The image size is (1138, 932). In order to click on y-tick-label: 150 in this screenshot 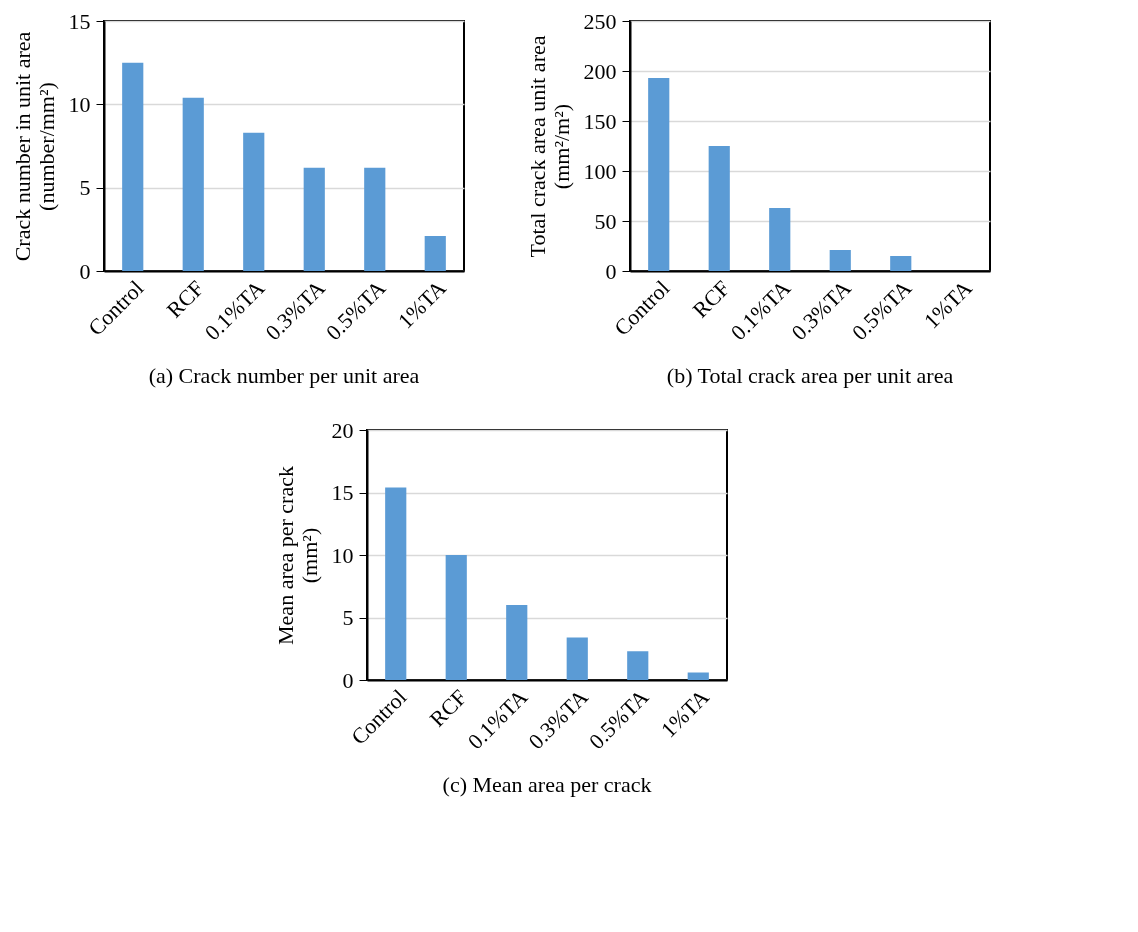, I will do `click(600, 121)`.